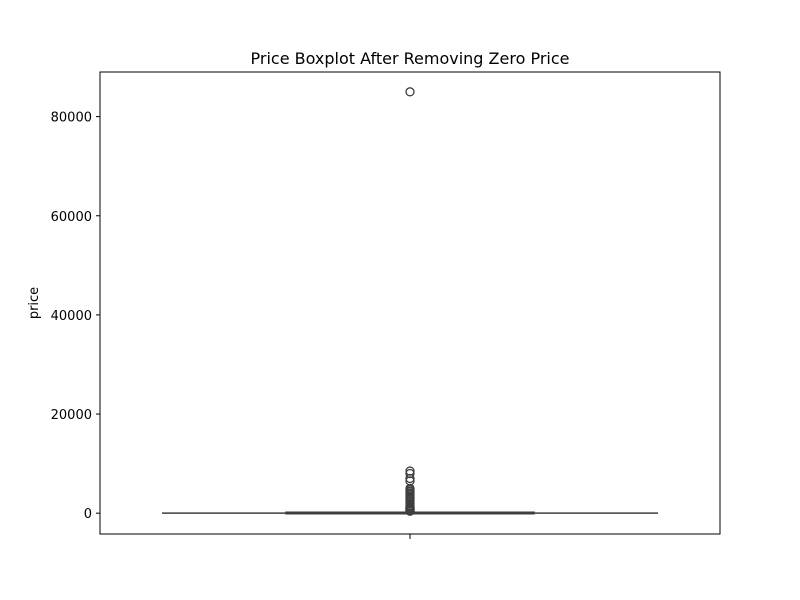  What do you see at coordinates (34, 303) in the screenshot?
I see `y-axis-label: price` at bounding box center [34, 303].